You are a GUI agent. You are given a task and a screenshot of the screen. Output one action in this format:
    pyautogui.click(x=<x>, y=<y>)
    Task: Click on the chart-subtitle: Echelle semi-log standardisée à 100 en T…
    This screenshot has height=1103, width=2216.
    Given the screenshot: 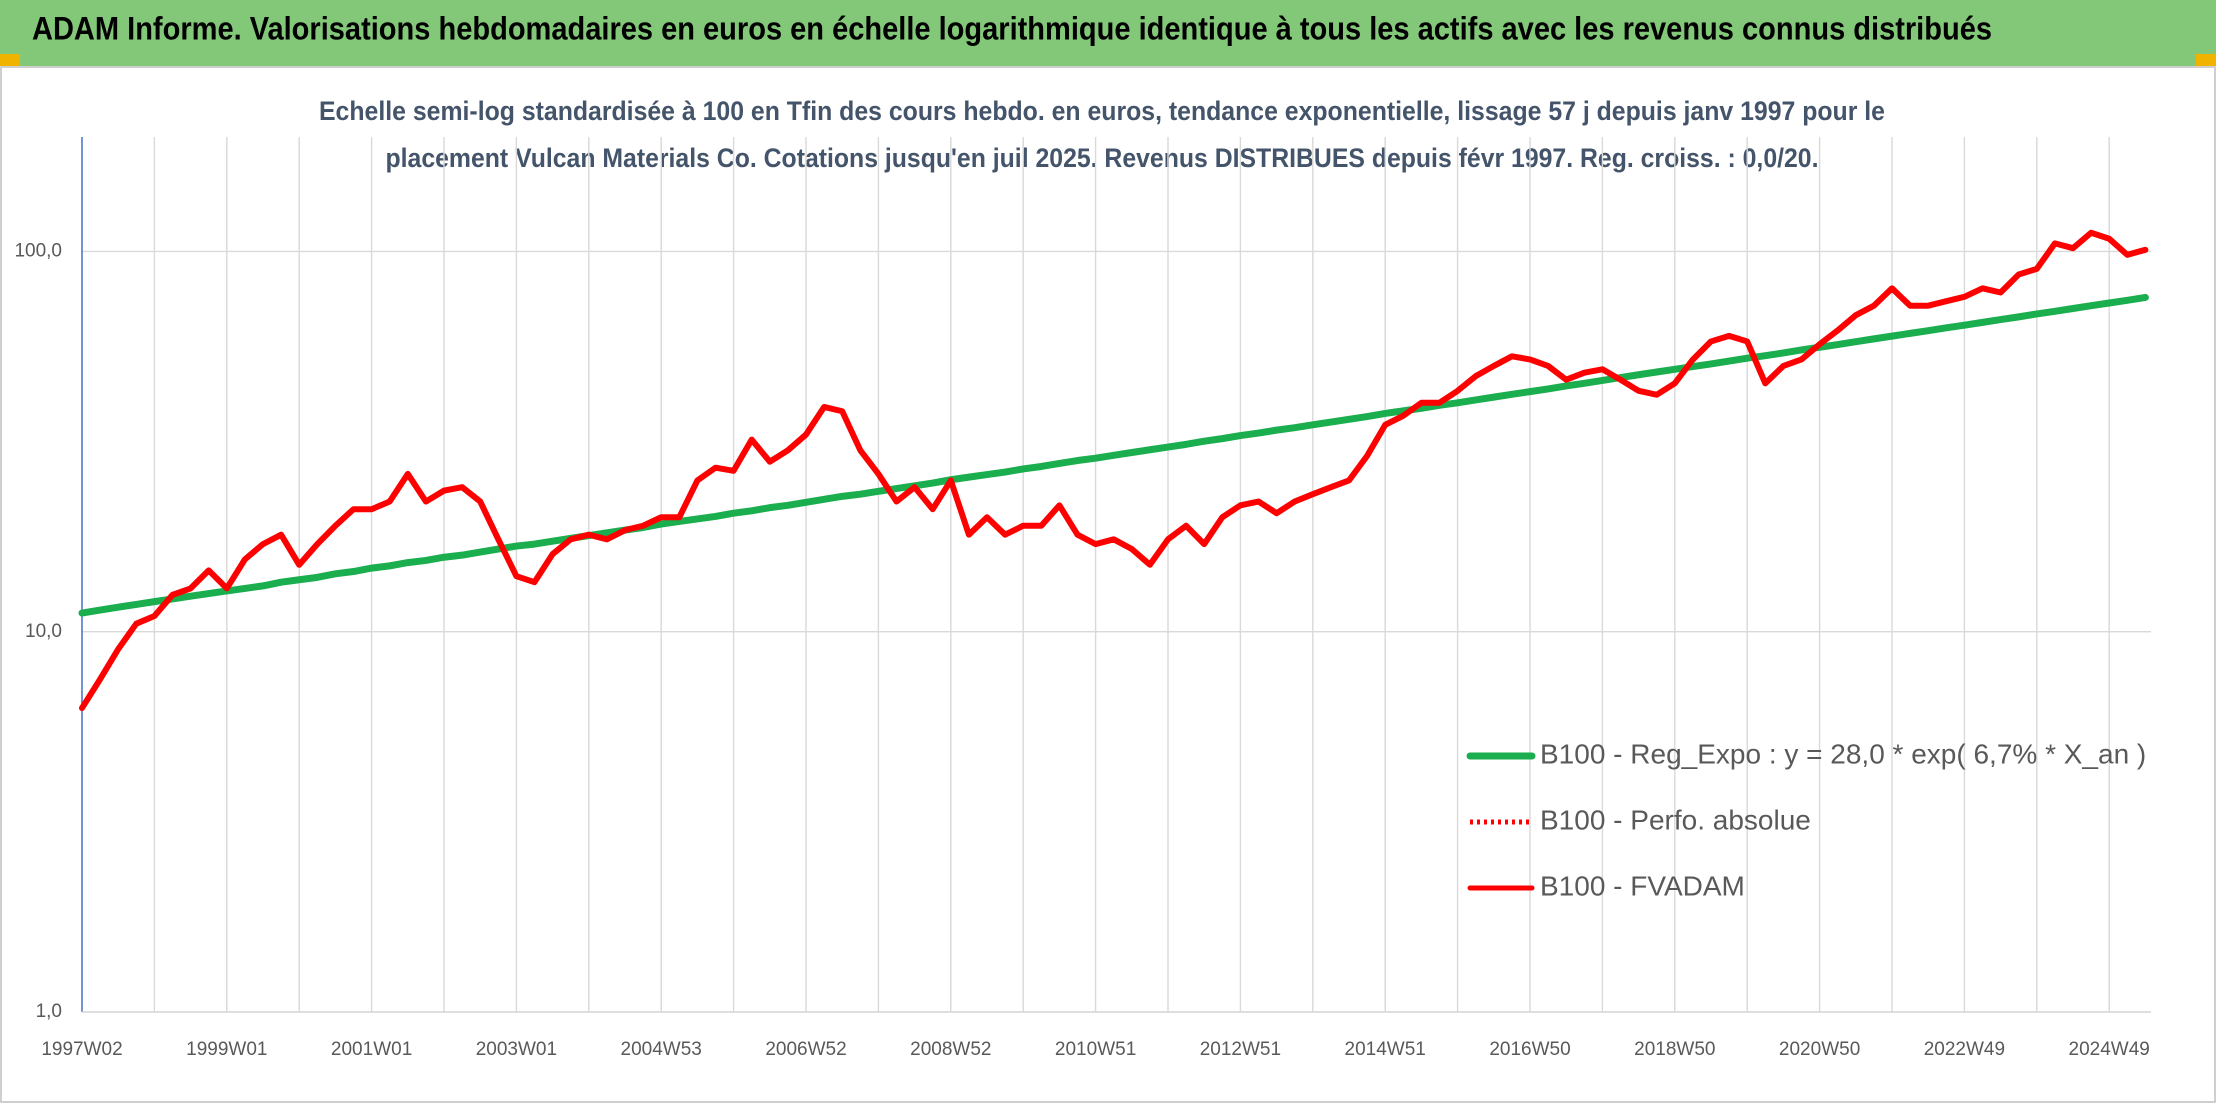 What is the action you would take?
    pyautogui.click(x=1102, y=111)
    